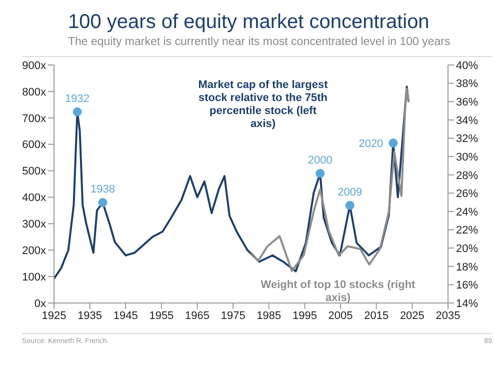 The height and width of the screenshot is (374, 500). What do you see at coordinates (161, 316) in the screenshot?
I see `x-tick-label: 1955` at bounding box center [161, 316].